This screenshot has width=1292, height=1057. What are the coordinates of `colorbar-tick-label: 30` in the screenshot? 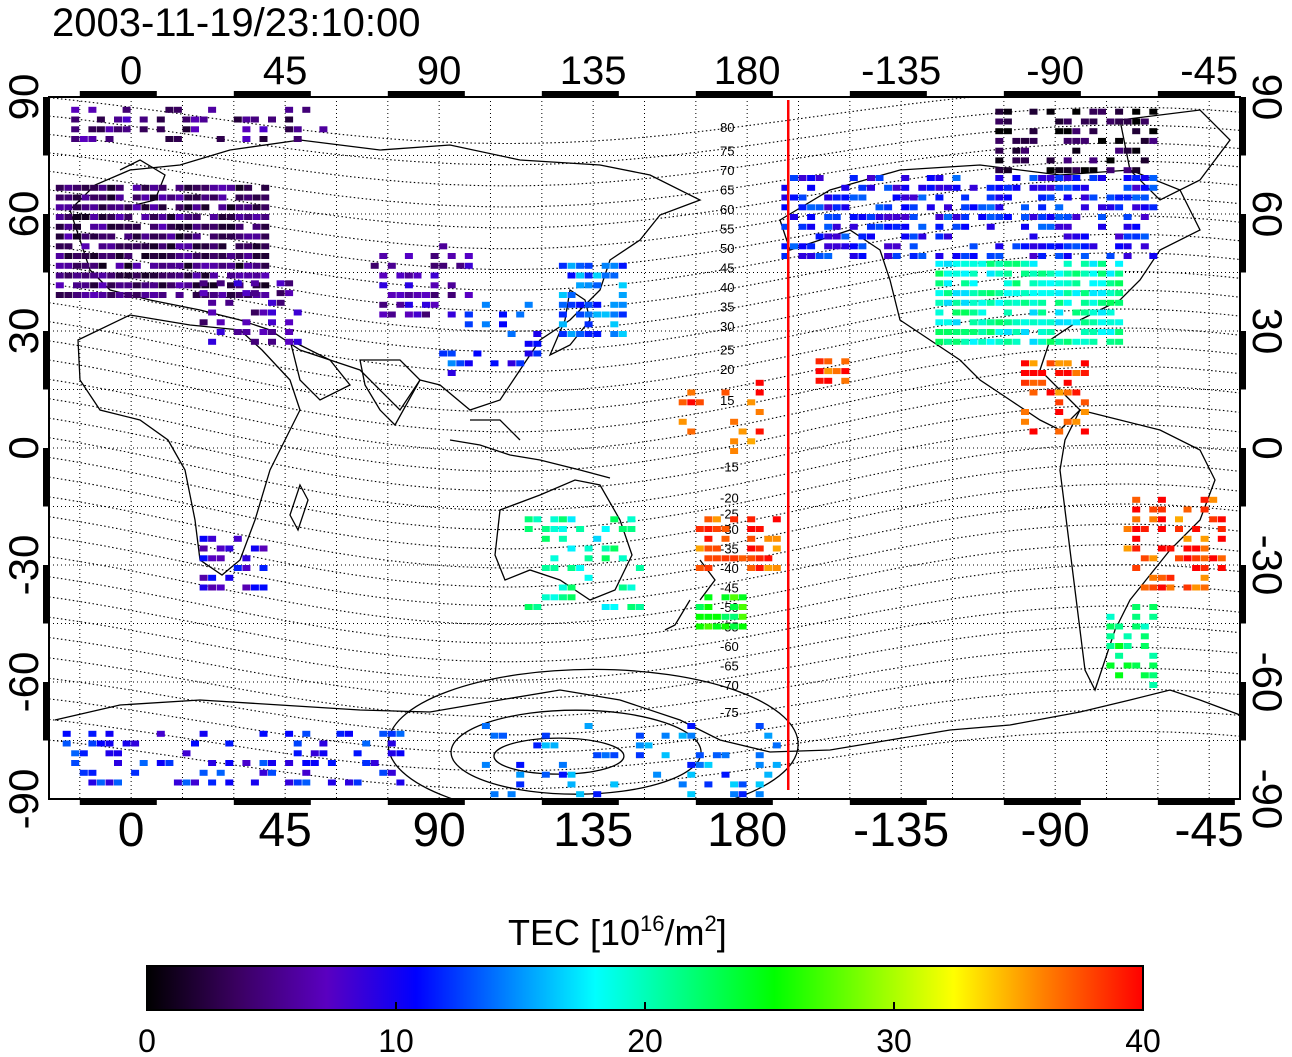 It's located at (894, 1040).